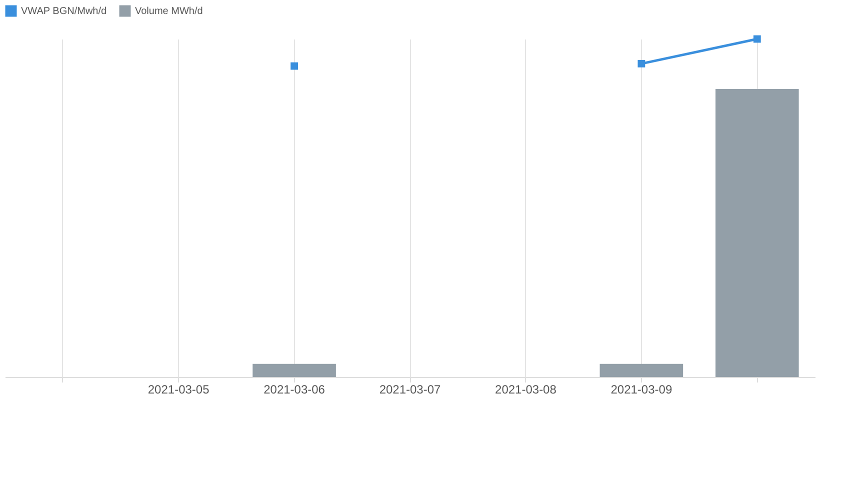  What do you see at coordinates (295, 389) in the screenshot?
I see `x-tick-label: 2021-03-06` at bounding box center [295, 389].